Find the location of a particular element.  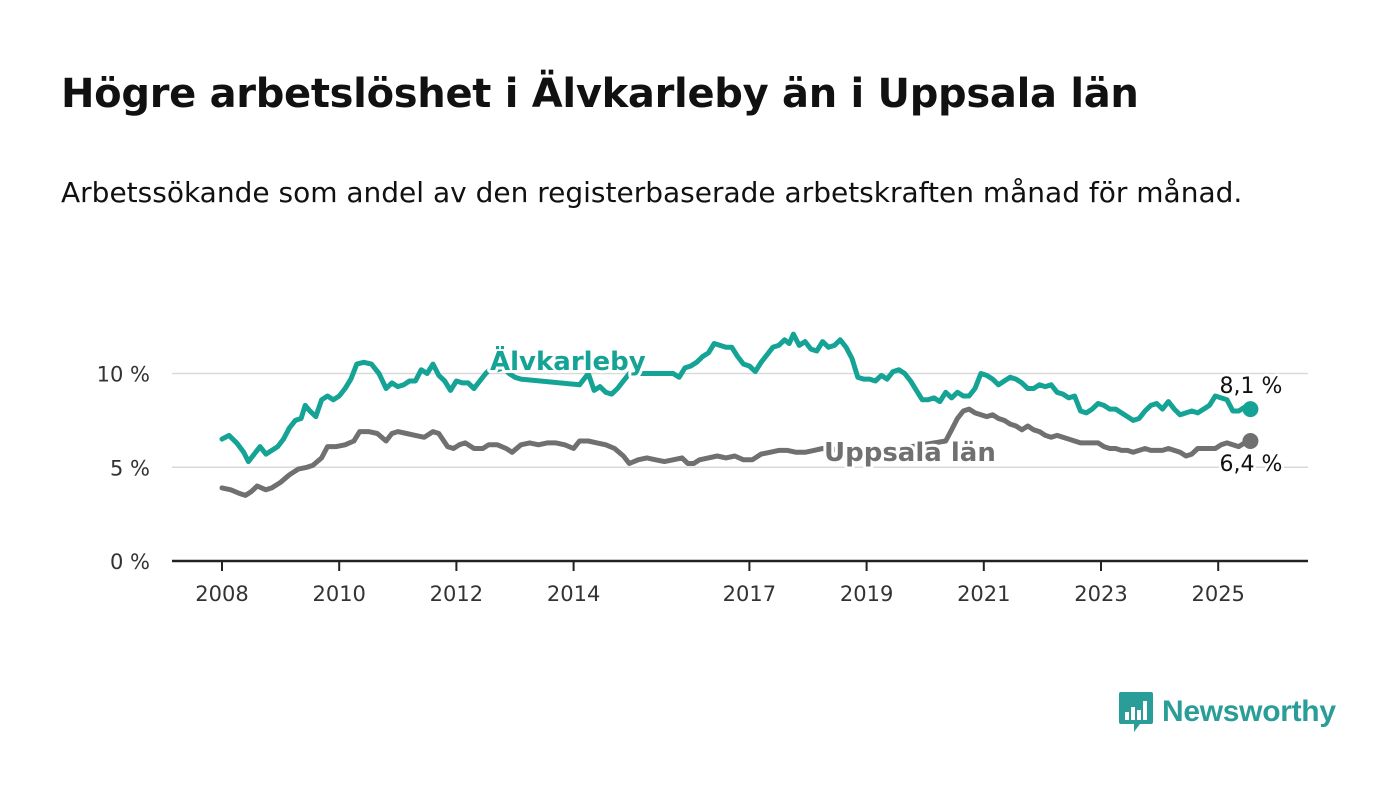

end-value-label-uppsala: 6,4 % is located at coordinates (1251, 464).